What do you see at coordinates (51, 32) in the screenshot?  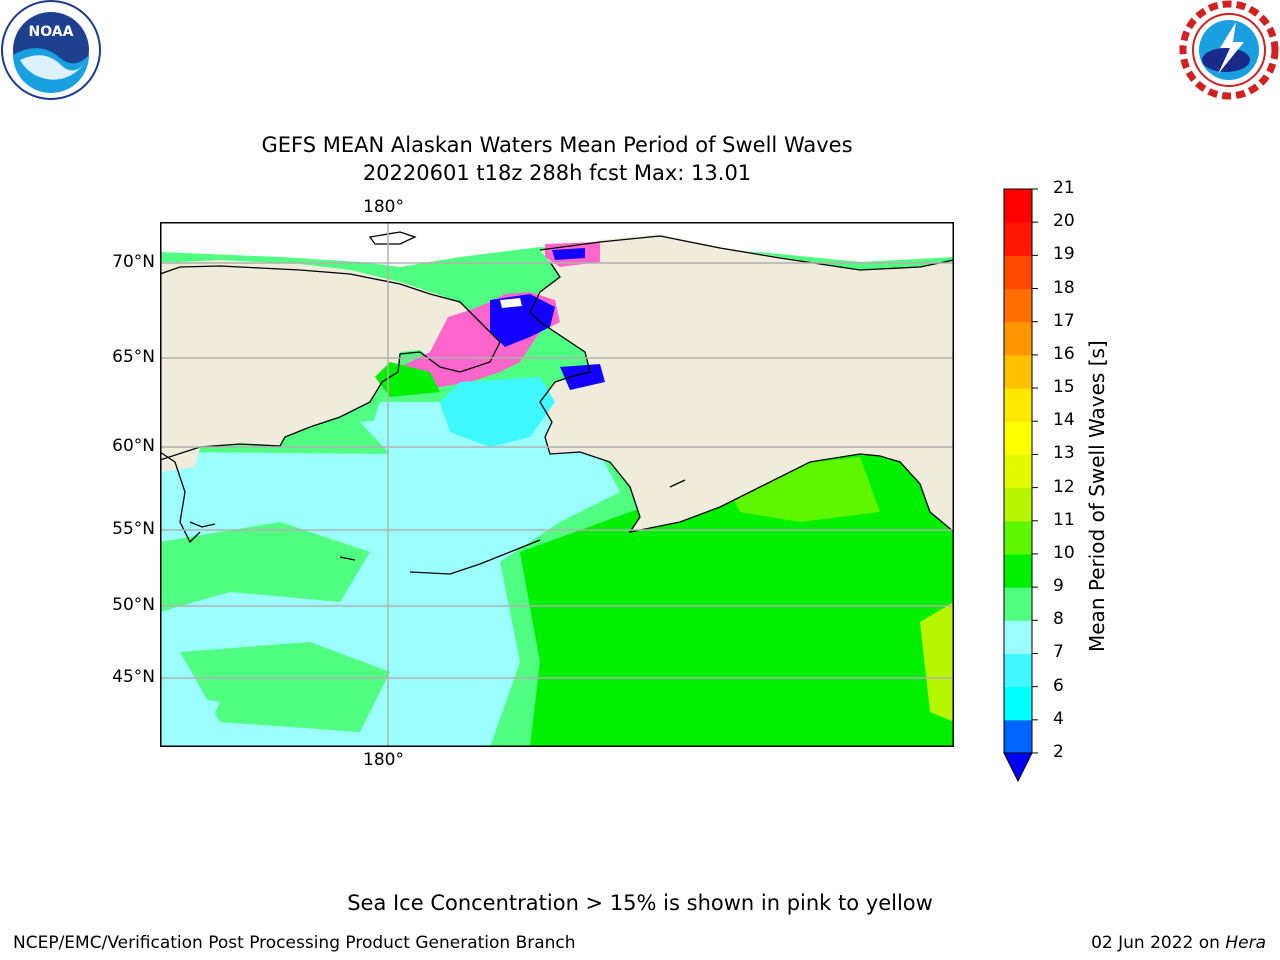 I see `svg-text: NOAA` at bounding box center [51, 32].